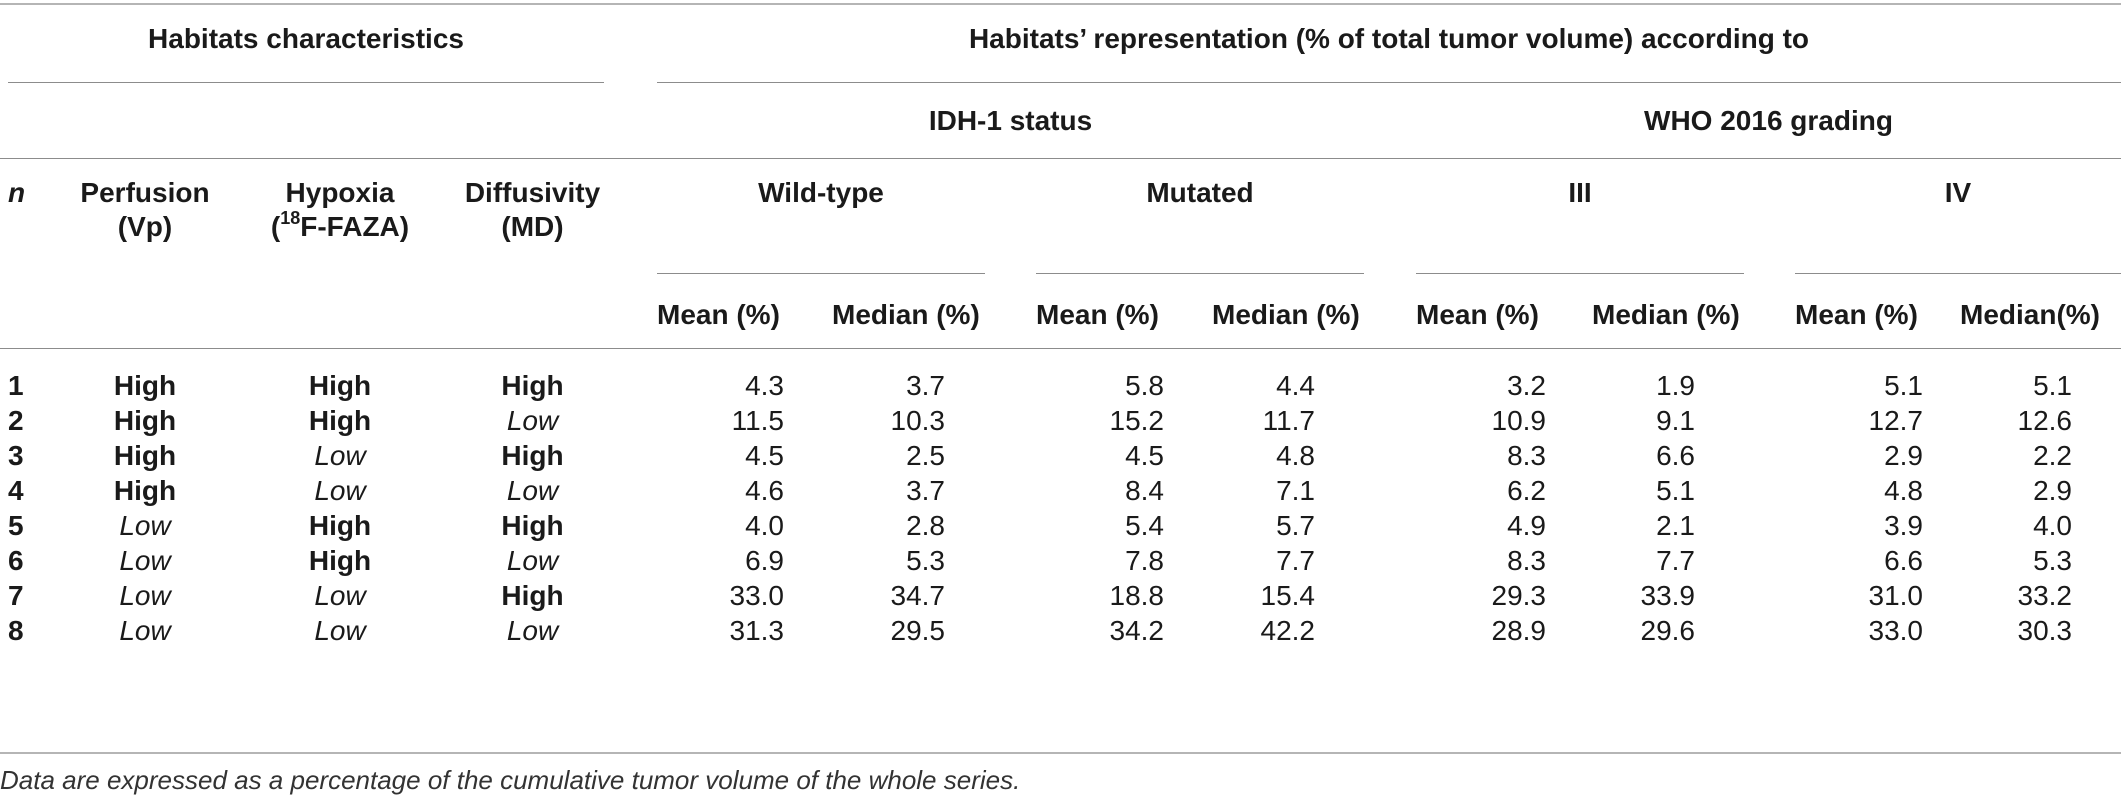 This screenshot has height=801, width=2121. Describe the element at coordinates (2045, 595) in the screenshot. I see `value-cell: 33.2` at that location.